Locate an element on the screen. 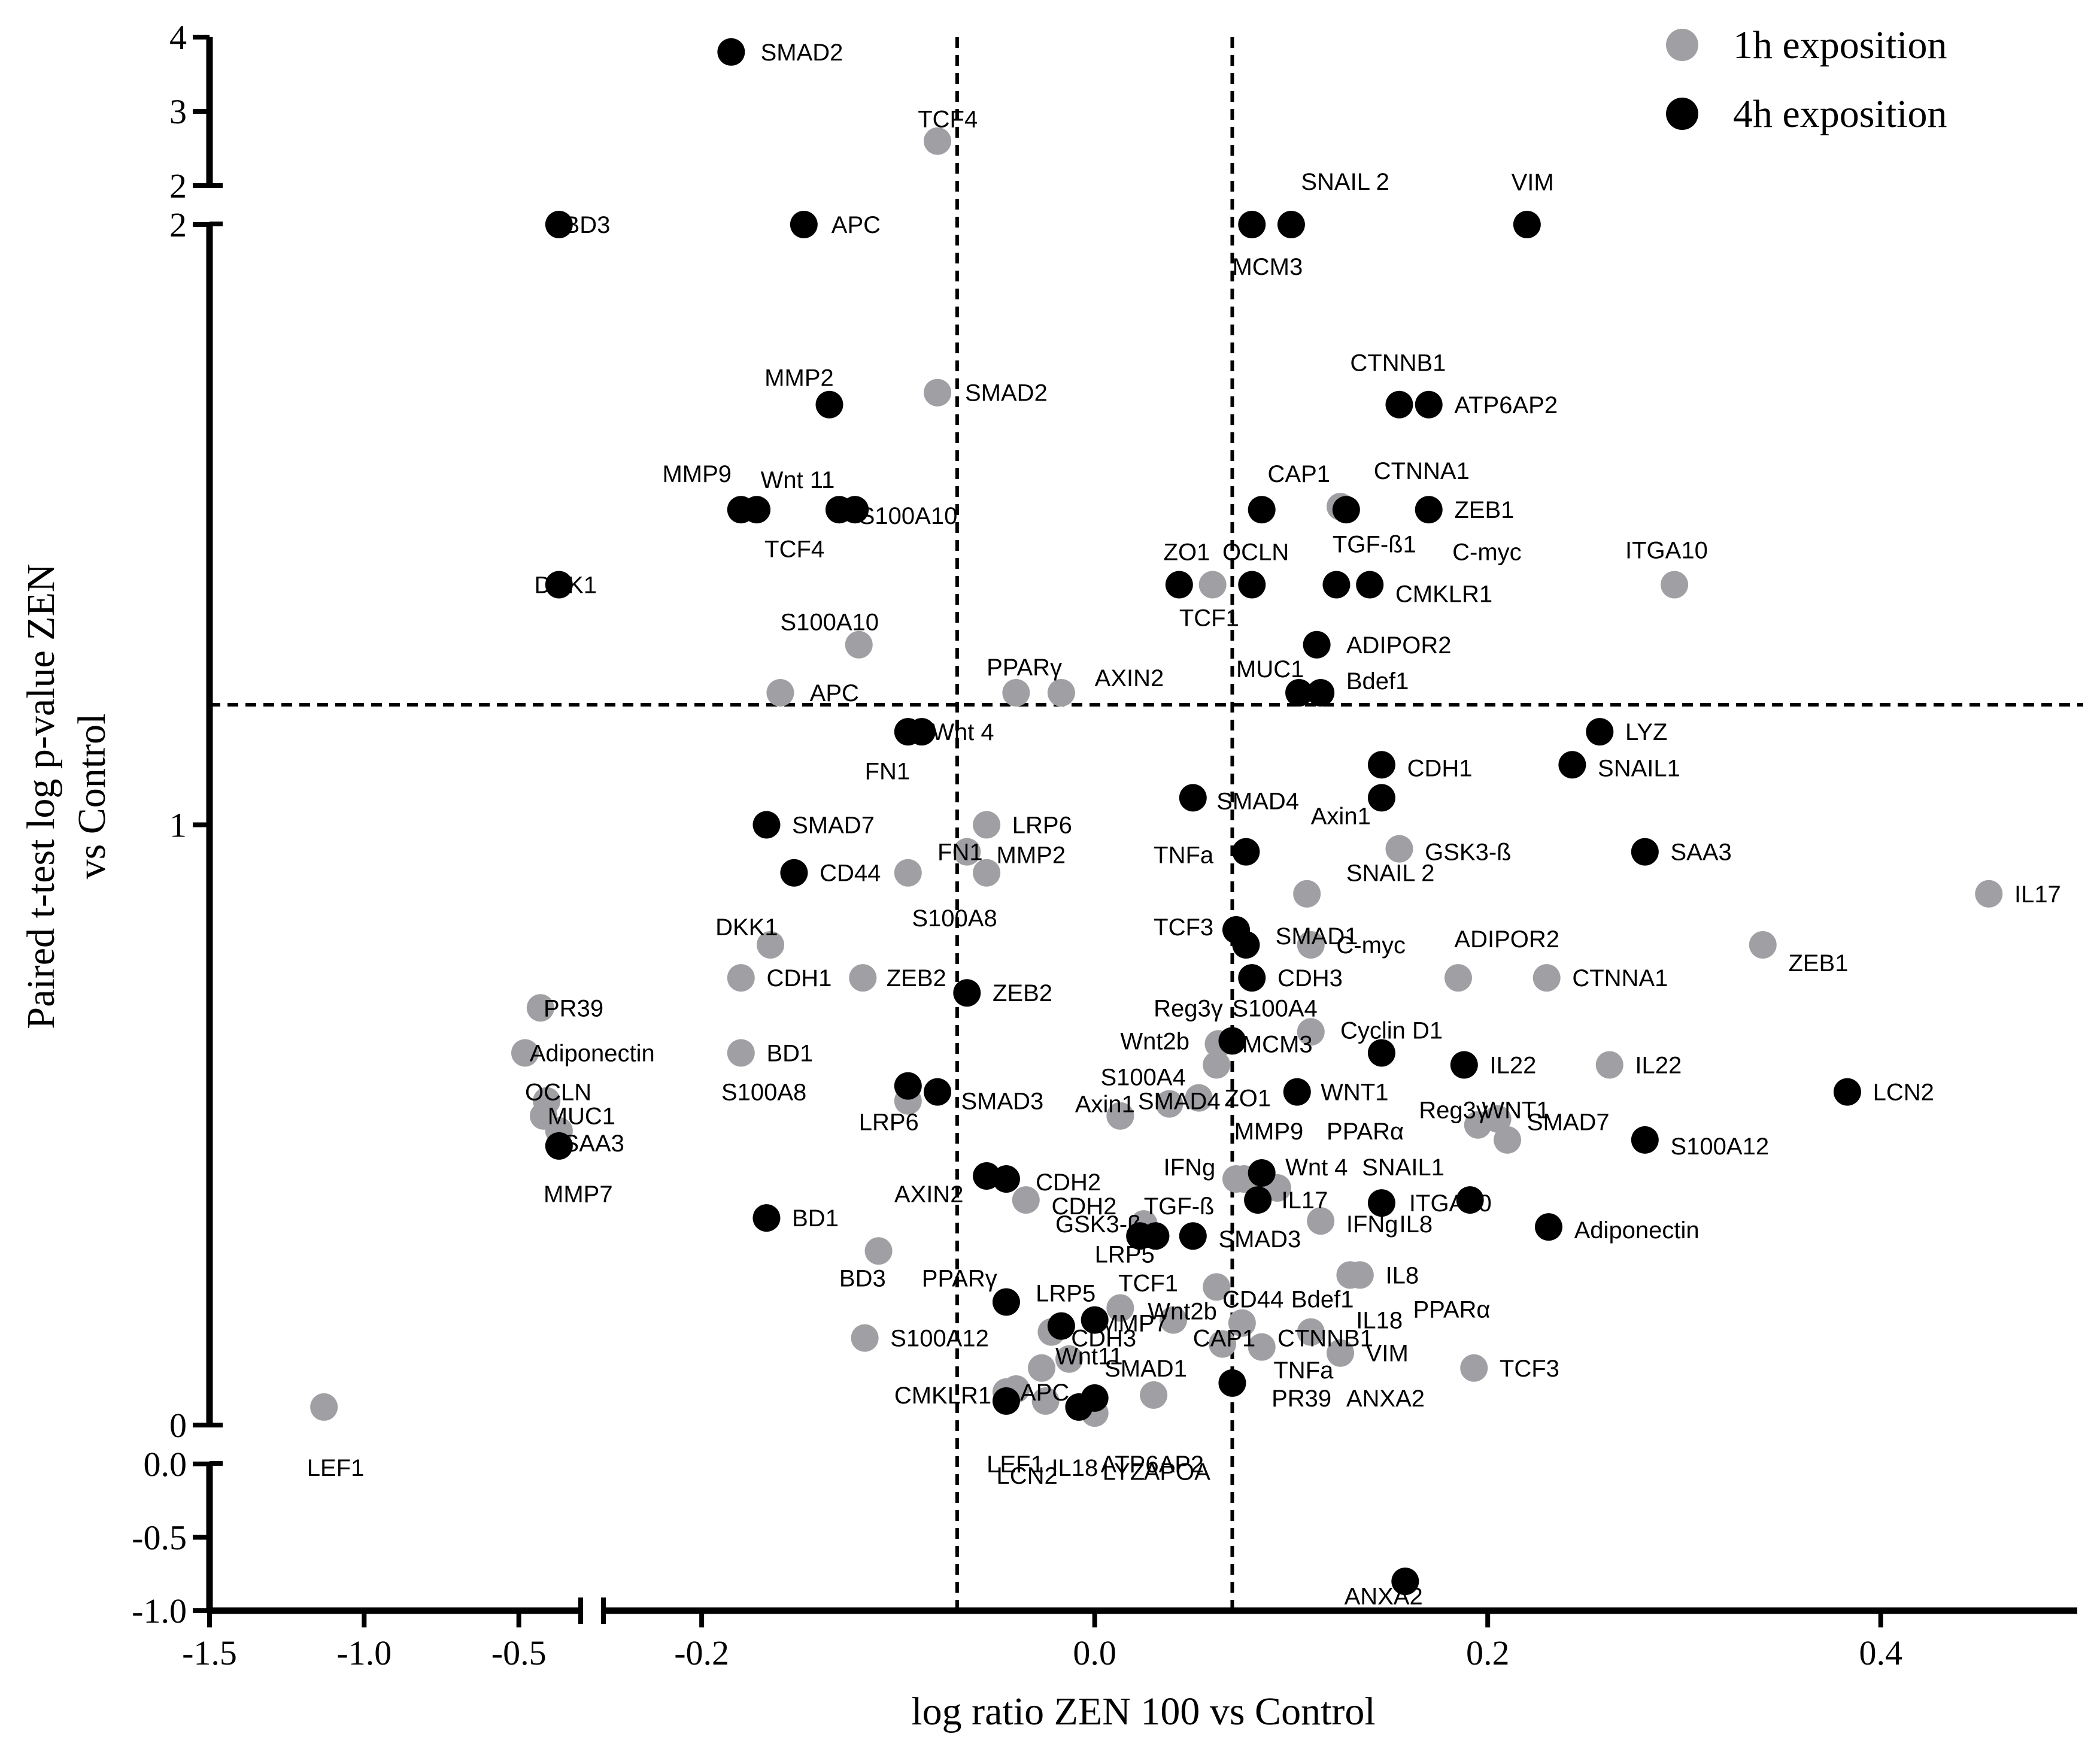 The height and width of the screenshot is (1737, 2100). gene-label: SMAD3 is located at coordinates (1259, 1239).